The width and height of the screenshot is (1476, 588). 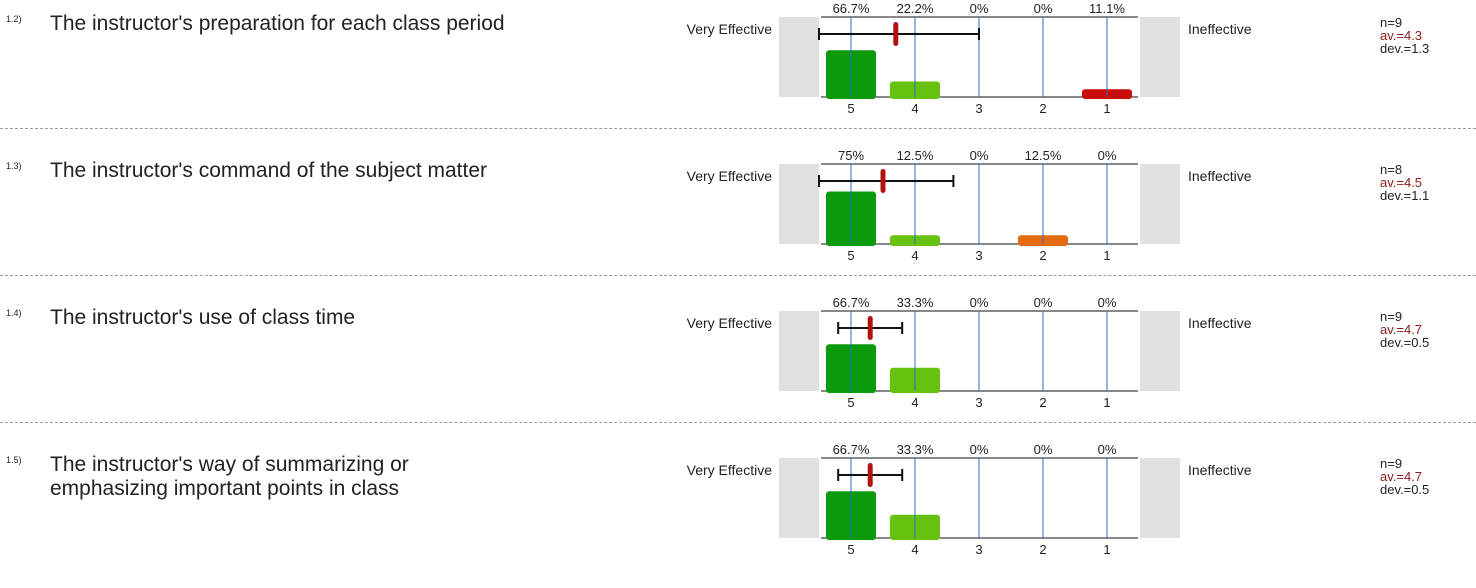 What do you see at coordinates (851, 155) in the screenshot?
I see `percent-label: 75%` at bounding box center [851, 155].